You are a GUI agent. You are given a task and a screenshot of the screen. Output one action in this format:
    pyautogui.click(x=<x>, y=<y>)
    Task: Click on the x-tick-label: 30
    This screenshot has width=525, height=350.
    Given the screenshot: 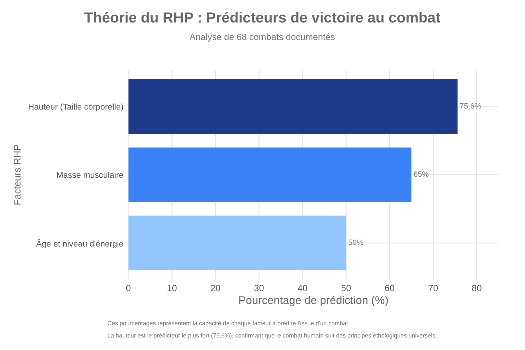 What is the action you would take?
    pyautogui.click(x=259, y=288)
    